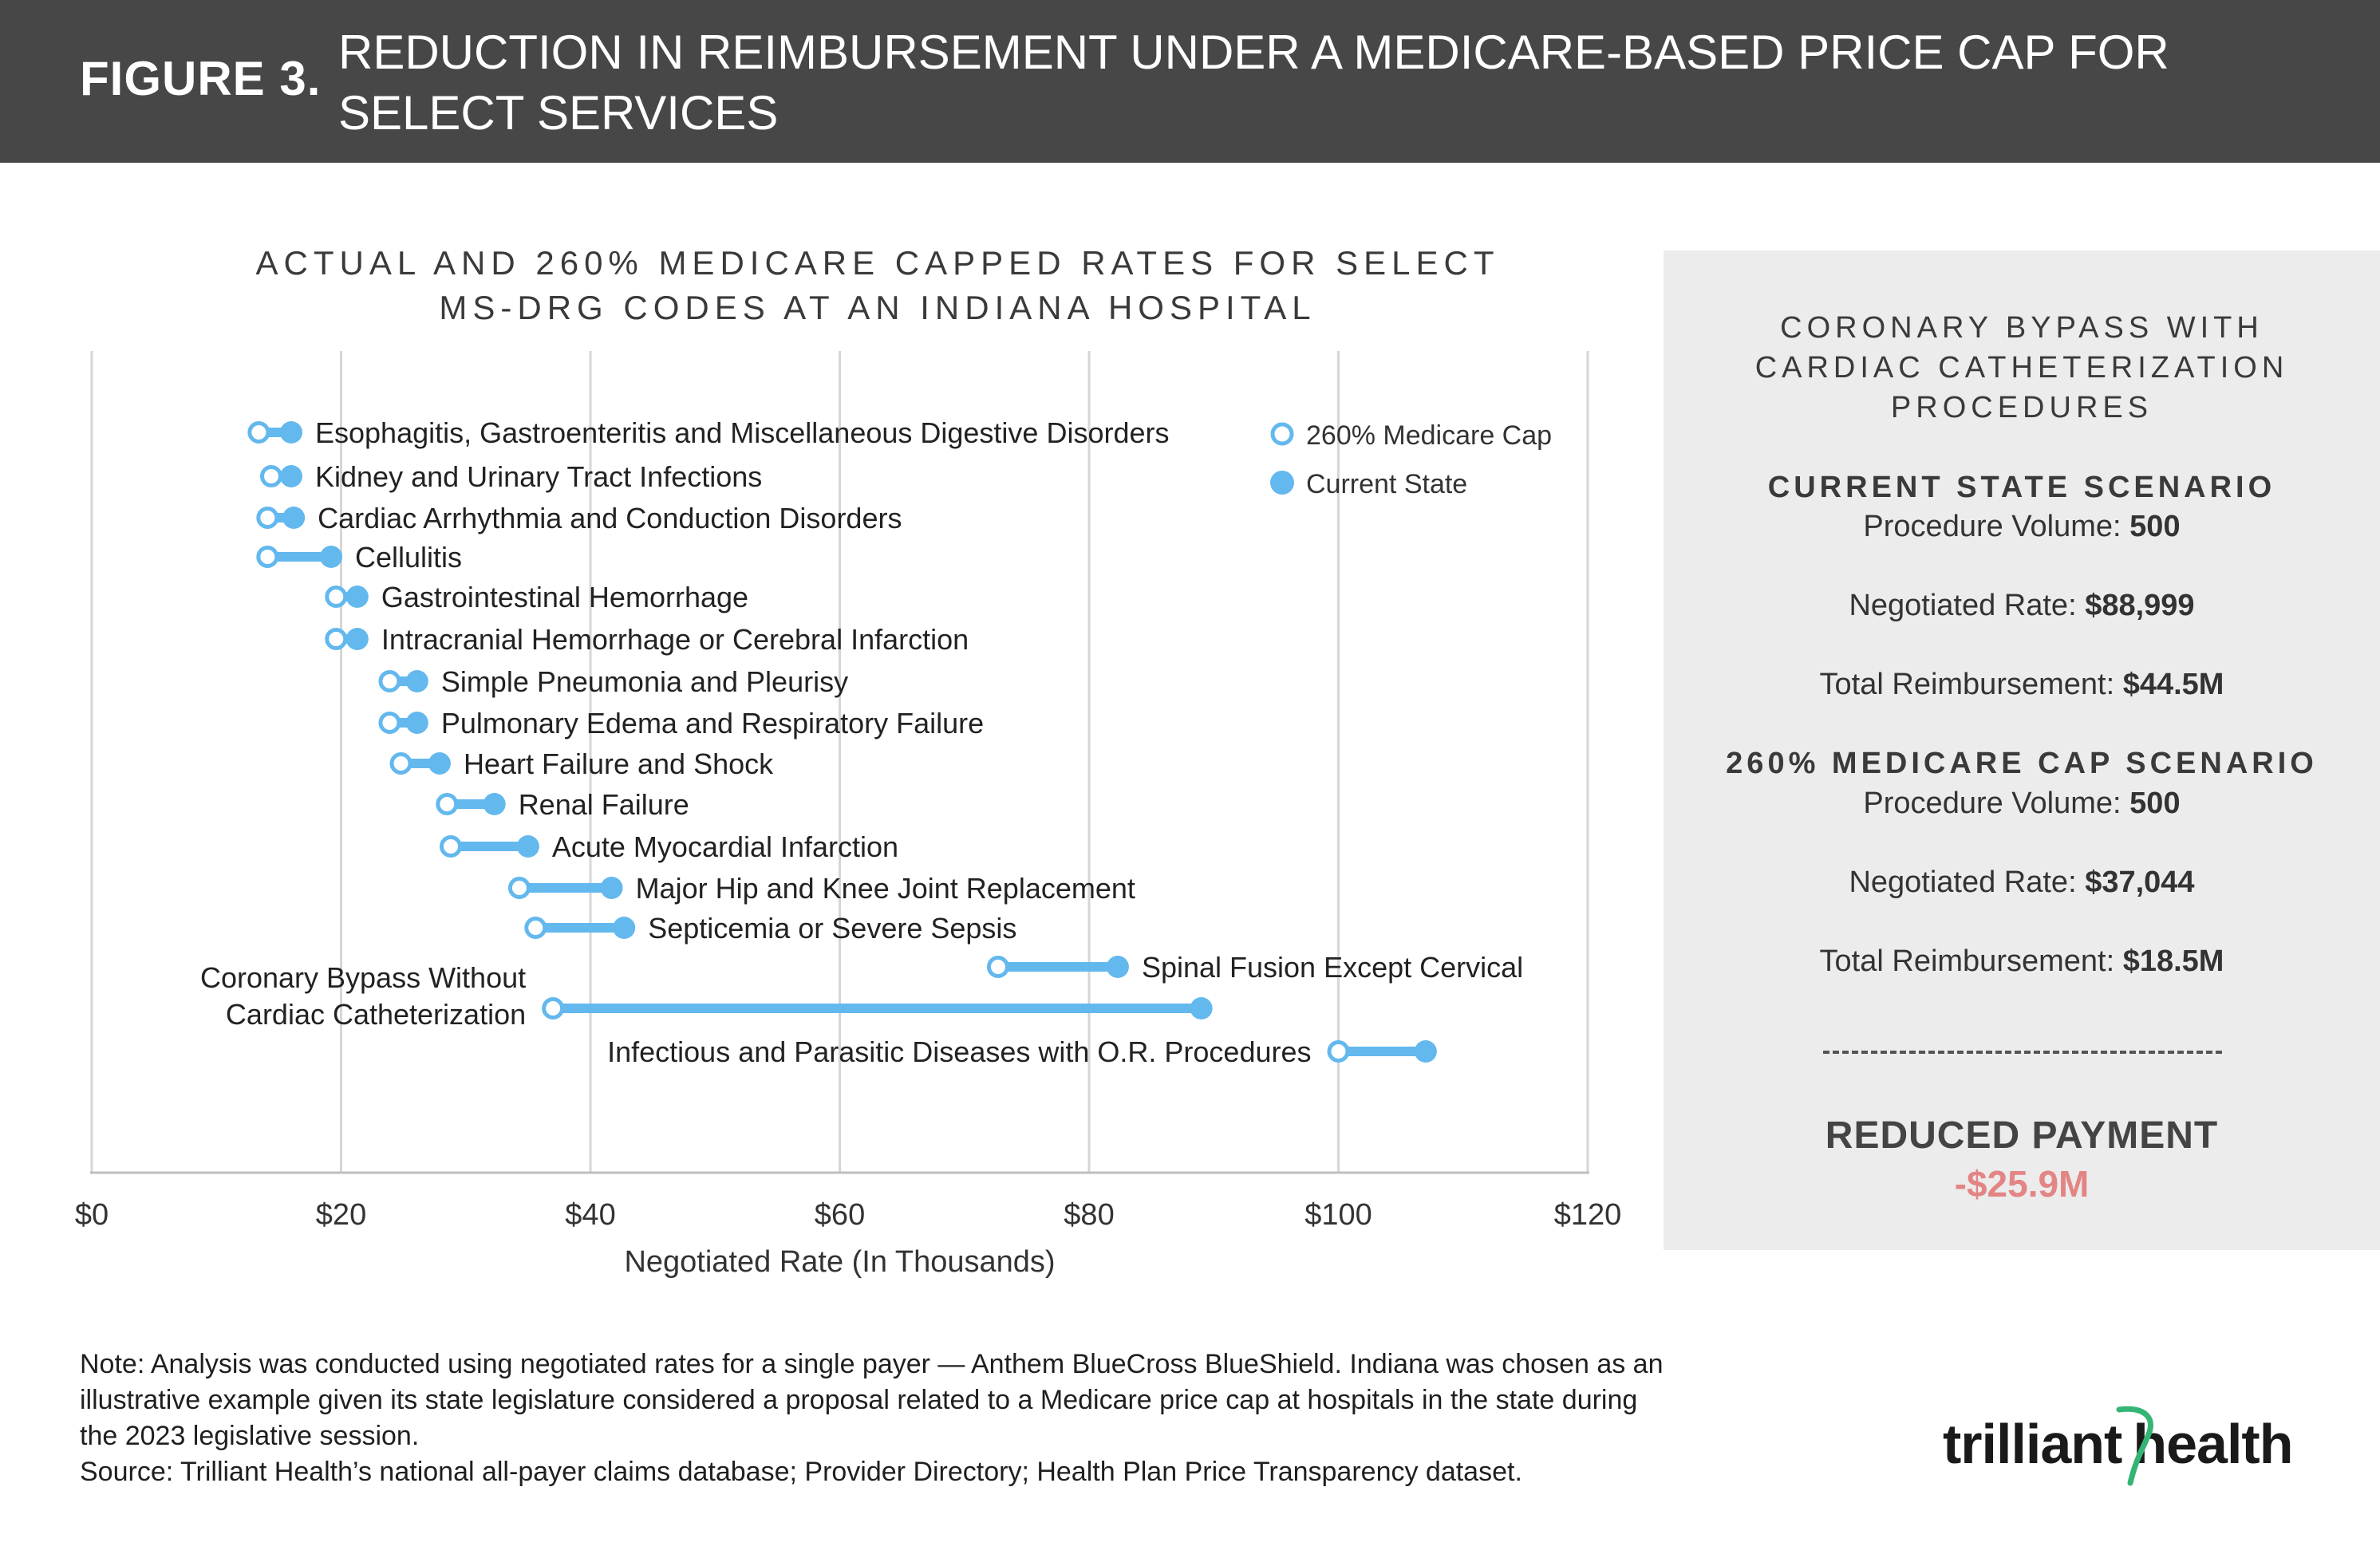  Describe the element at coordinates (840, 1215) in the screenshot. I see `x-tick-label: $60` at that location.